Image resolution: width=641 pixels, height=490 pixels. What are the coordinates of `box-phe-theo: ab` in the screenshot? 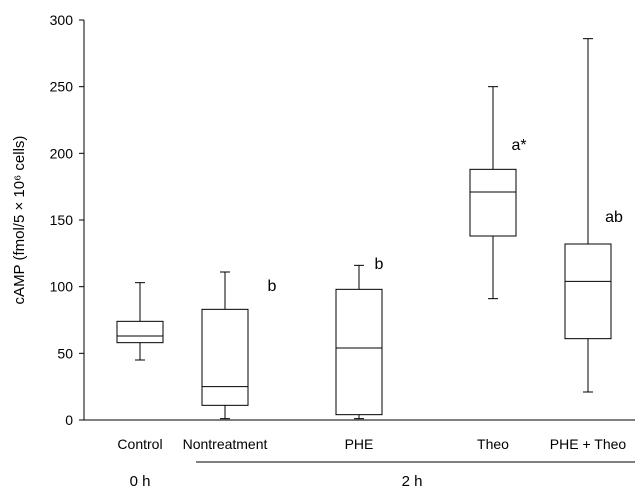 It's located at (593, 215).